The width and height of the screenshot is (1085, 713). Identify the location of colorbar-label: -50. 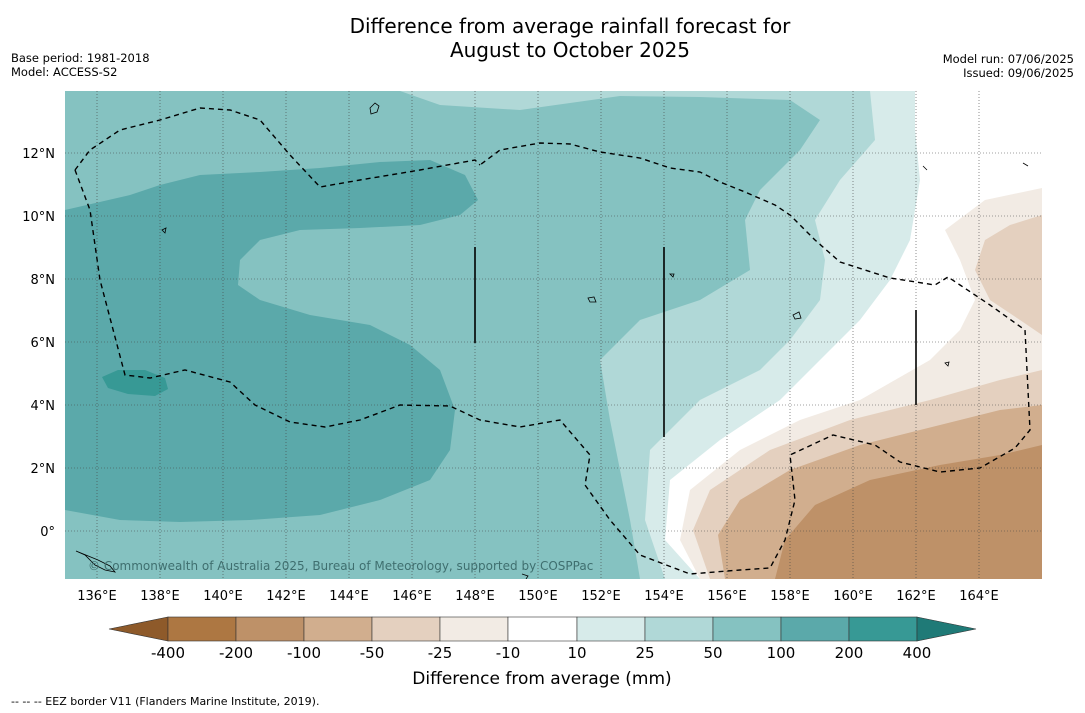
(372, 653).